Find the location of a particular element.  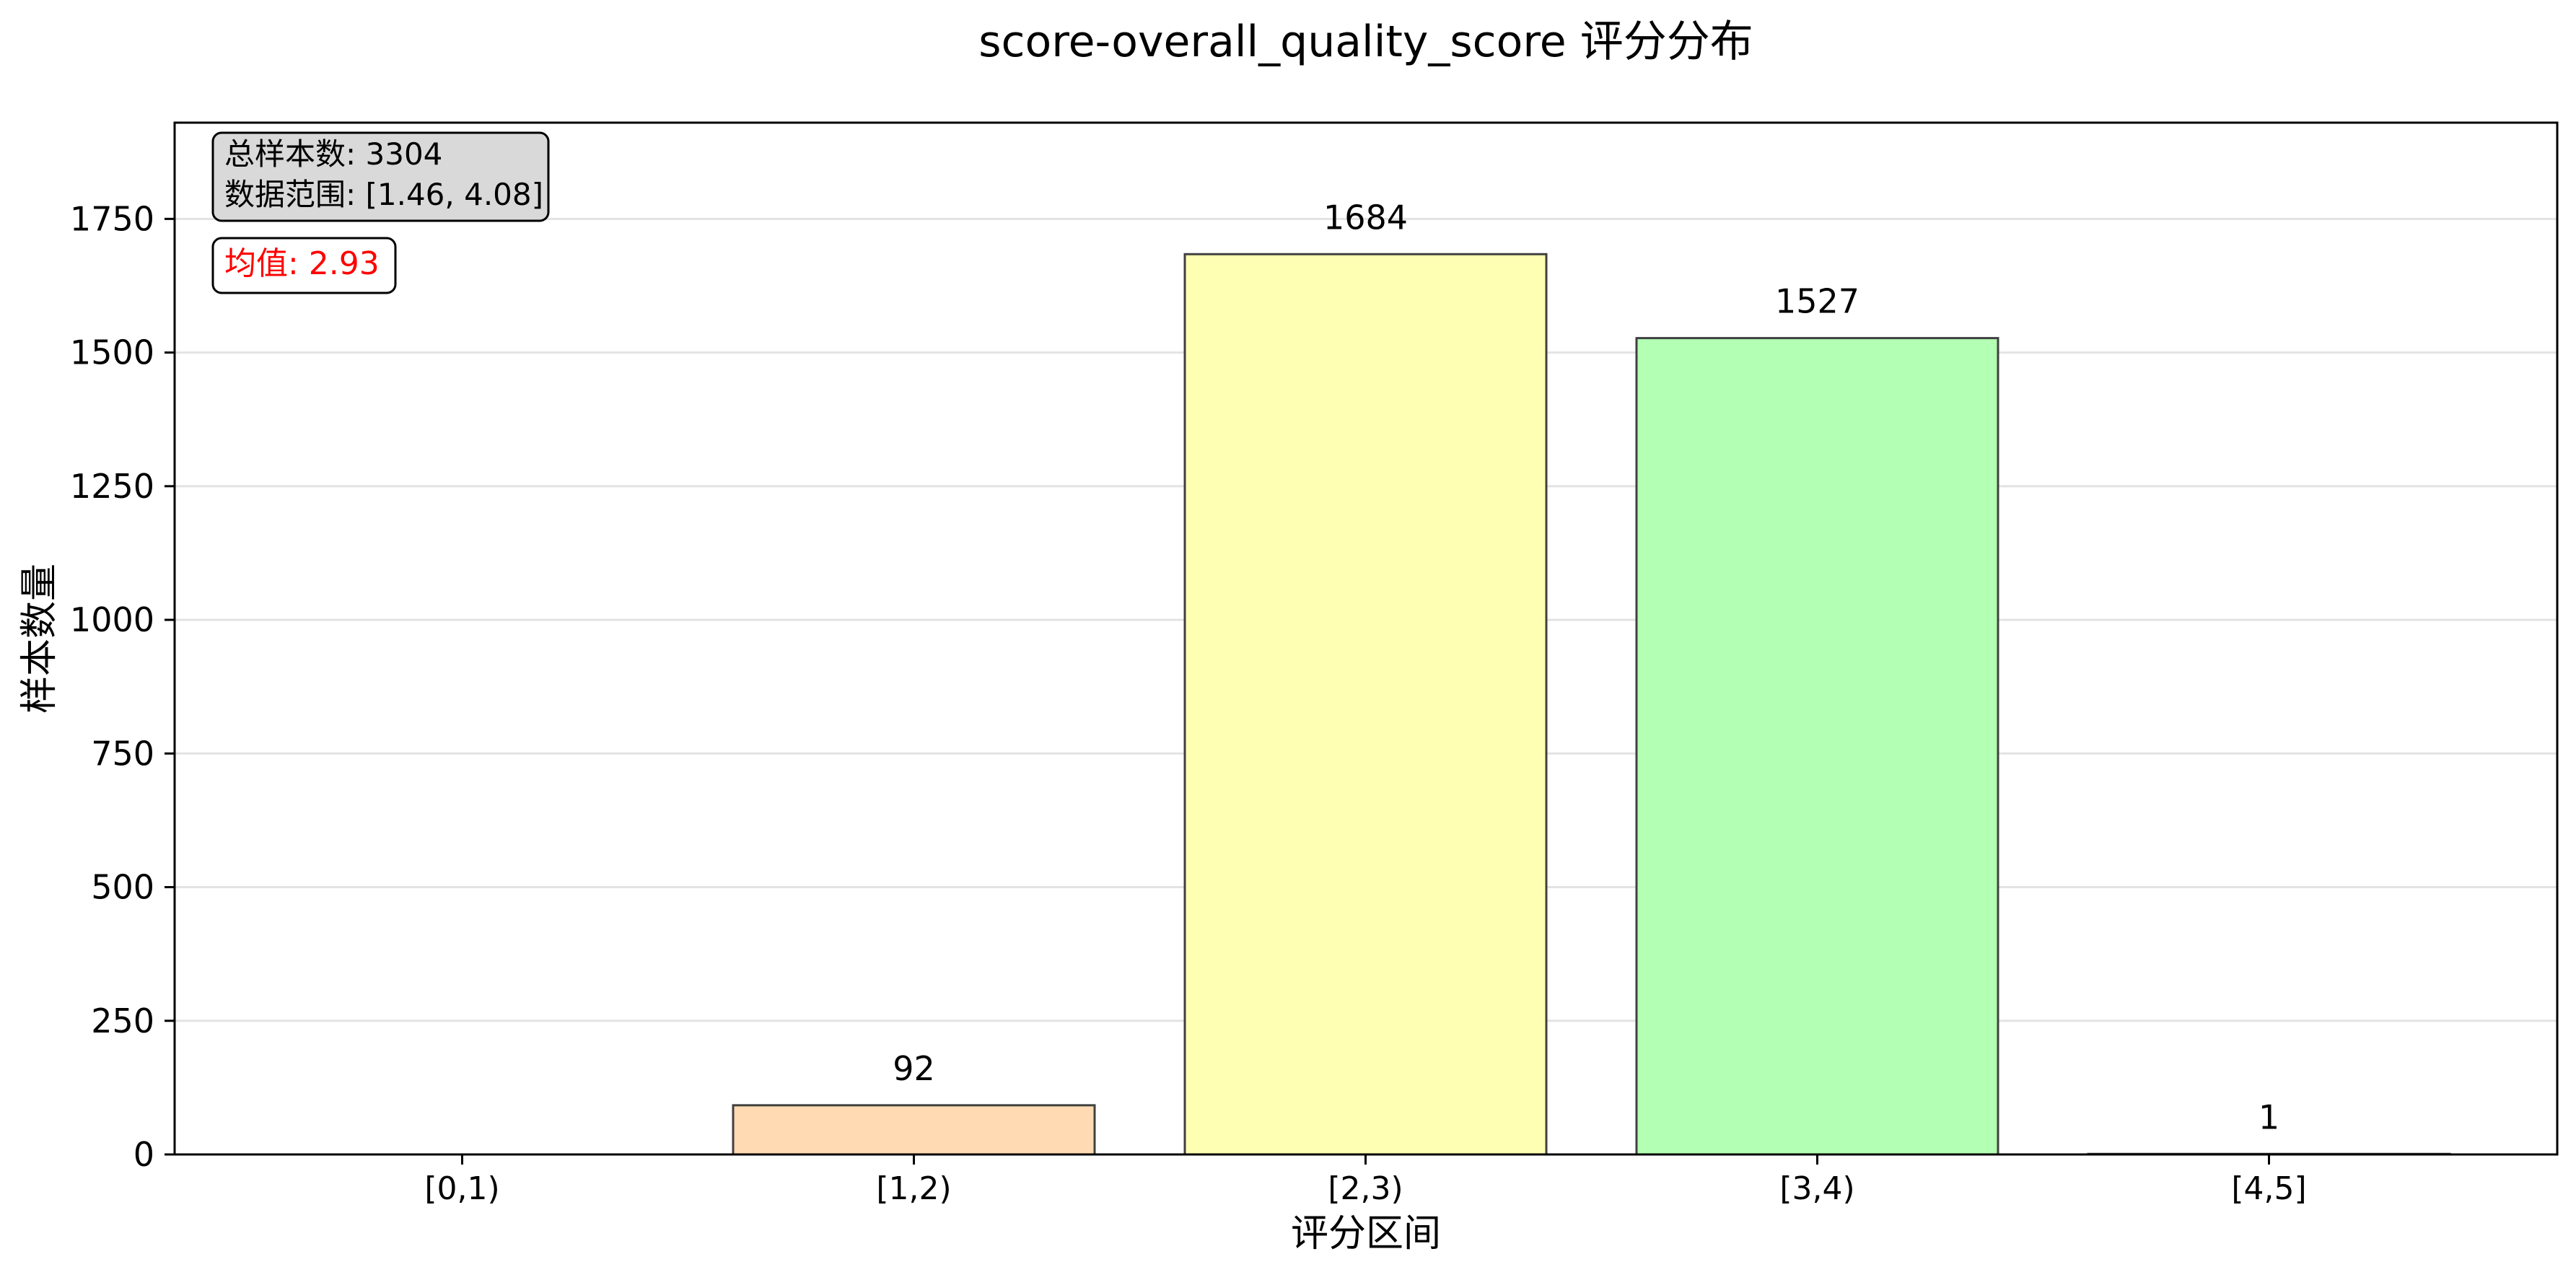

bar-value-label-3: 1527 is located at coordinates (1817, 301).